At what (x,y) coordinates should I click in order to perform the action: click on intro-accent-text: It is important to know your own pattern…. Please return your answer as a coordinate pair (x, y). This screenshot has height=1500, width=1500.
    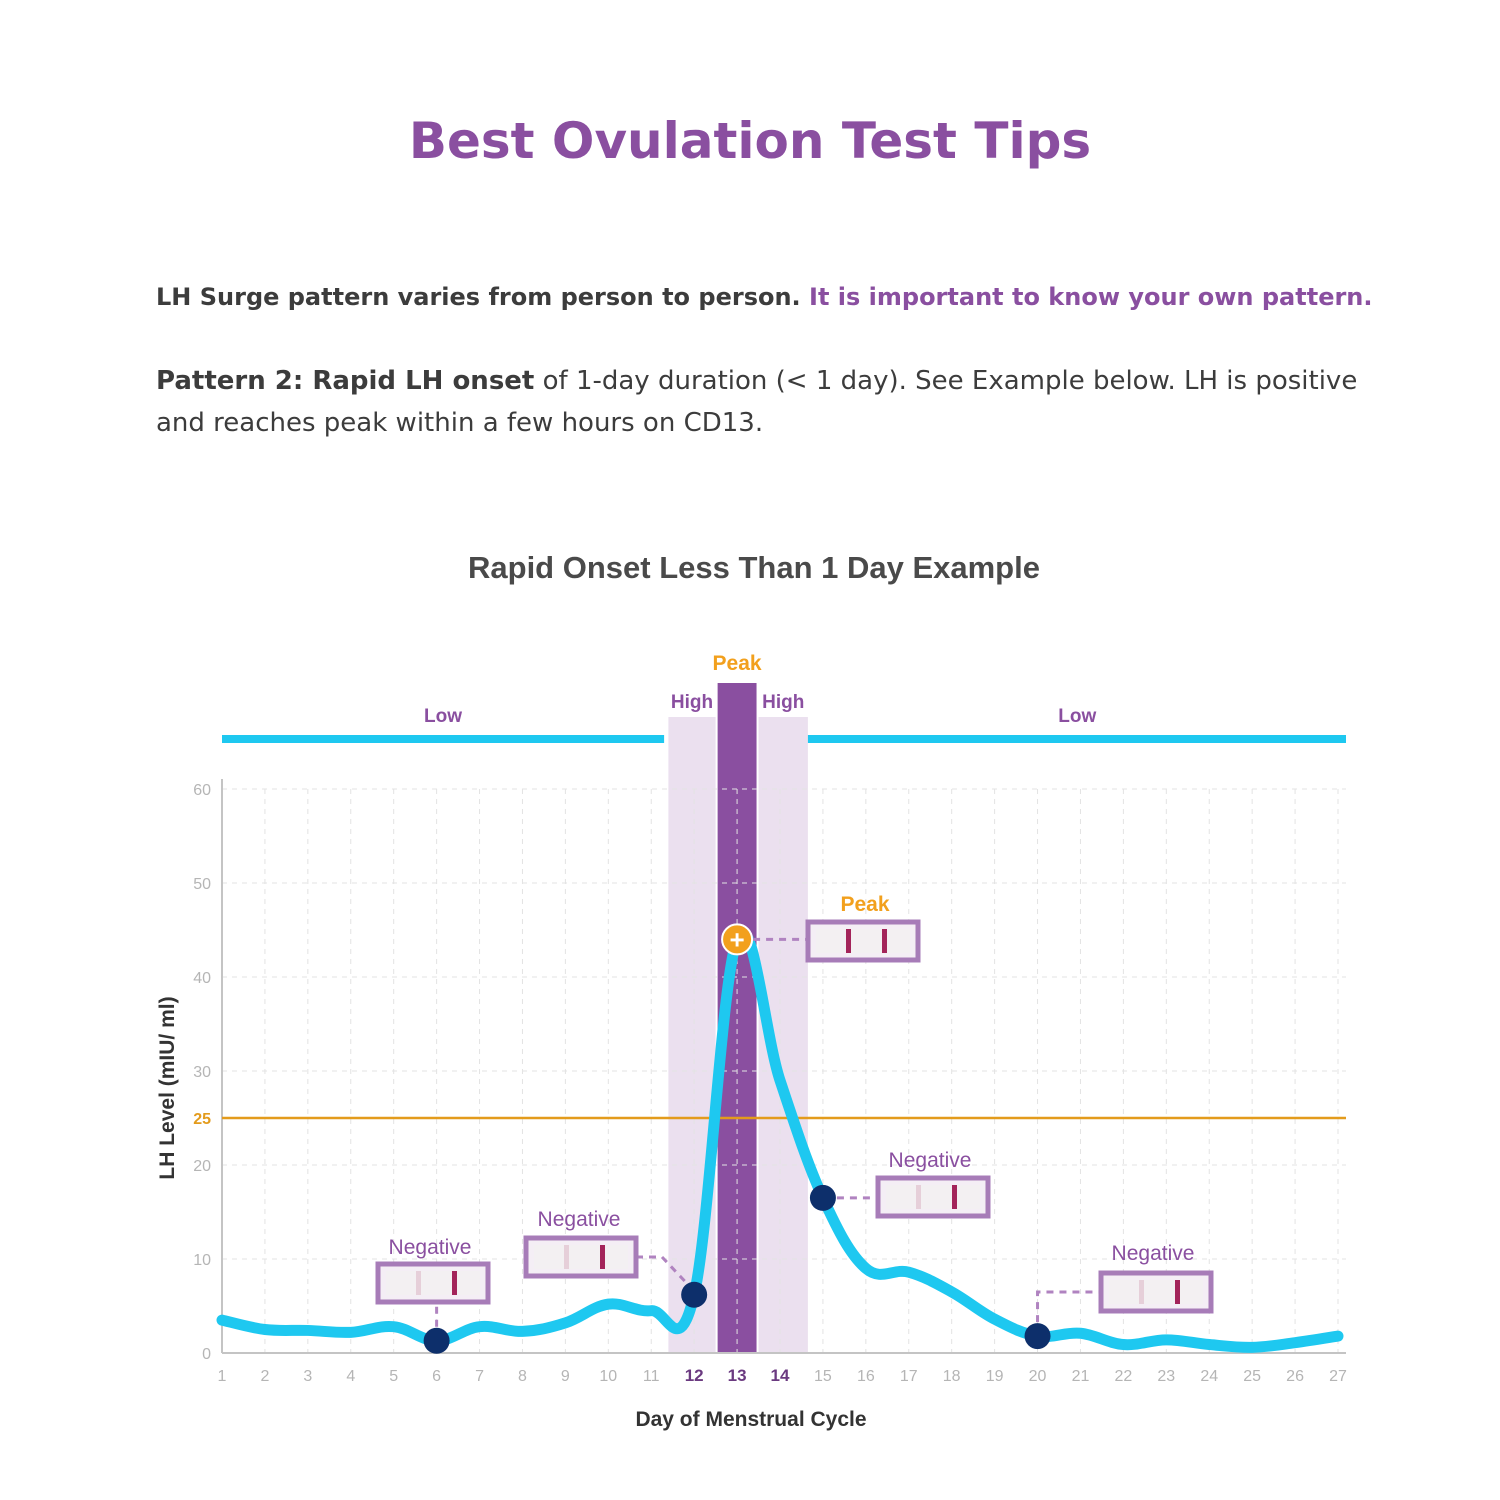
    Looking at the image, I should click on (1091, 297).